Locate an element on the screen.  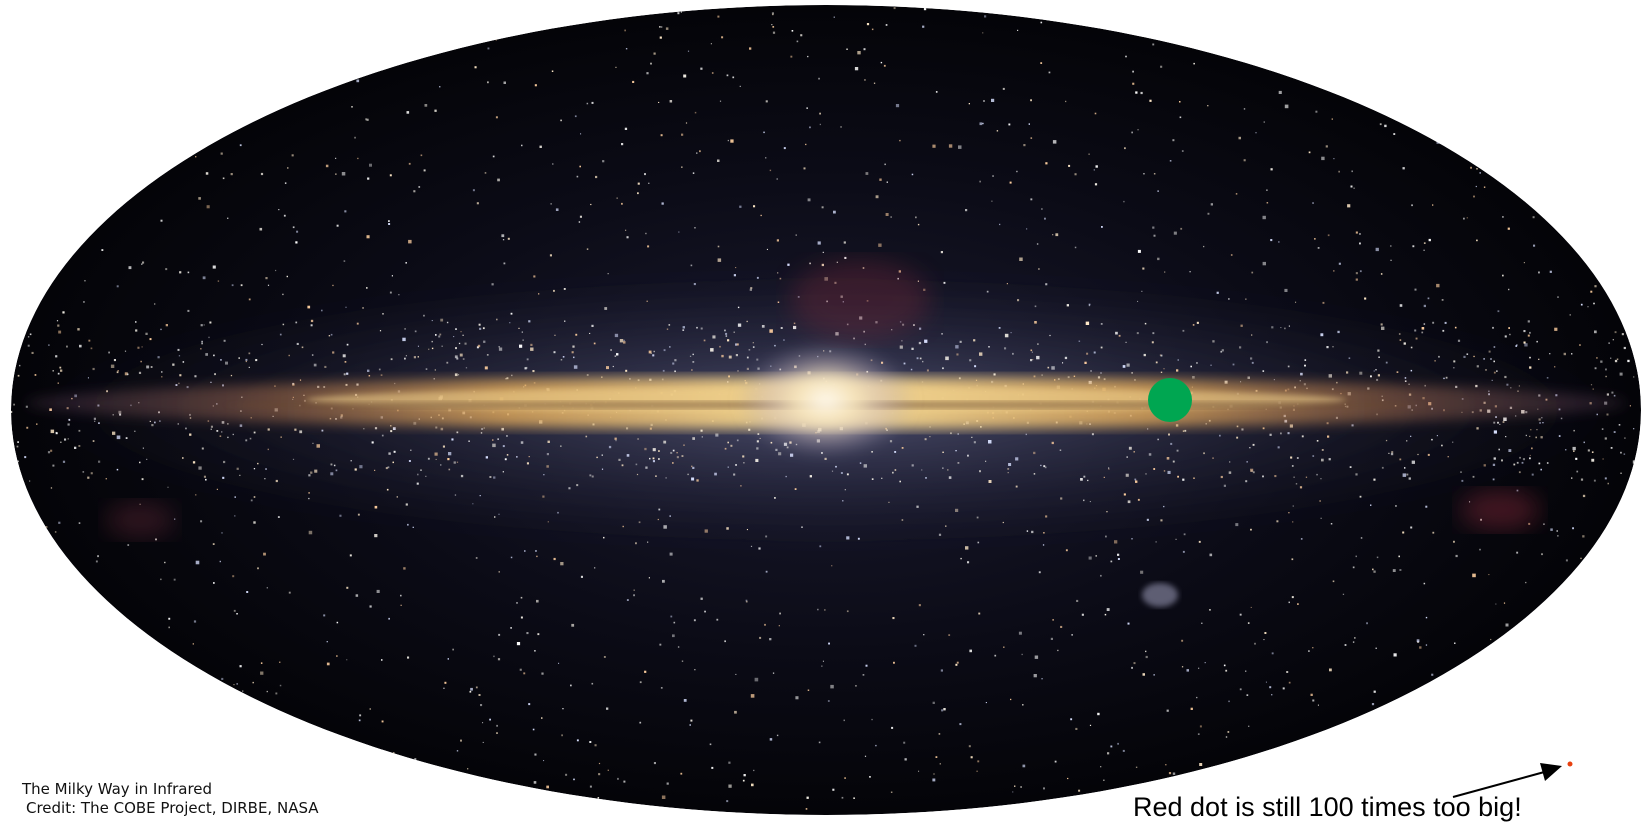
galactic-bulge is located at coordinates (826, 400).